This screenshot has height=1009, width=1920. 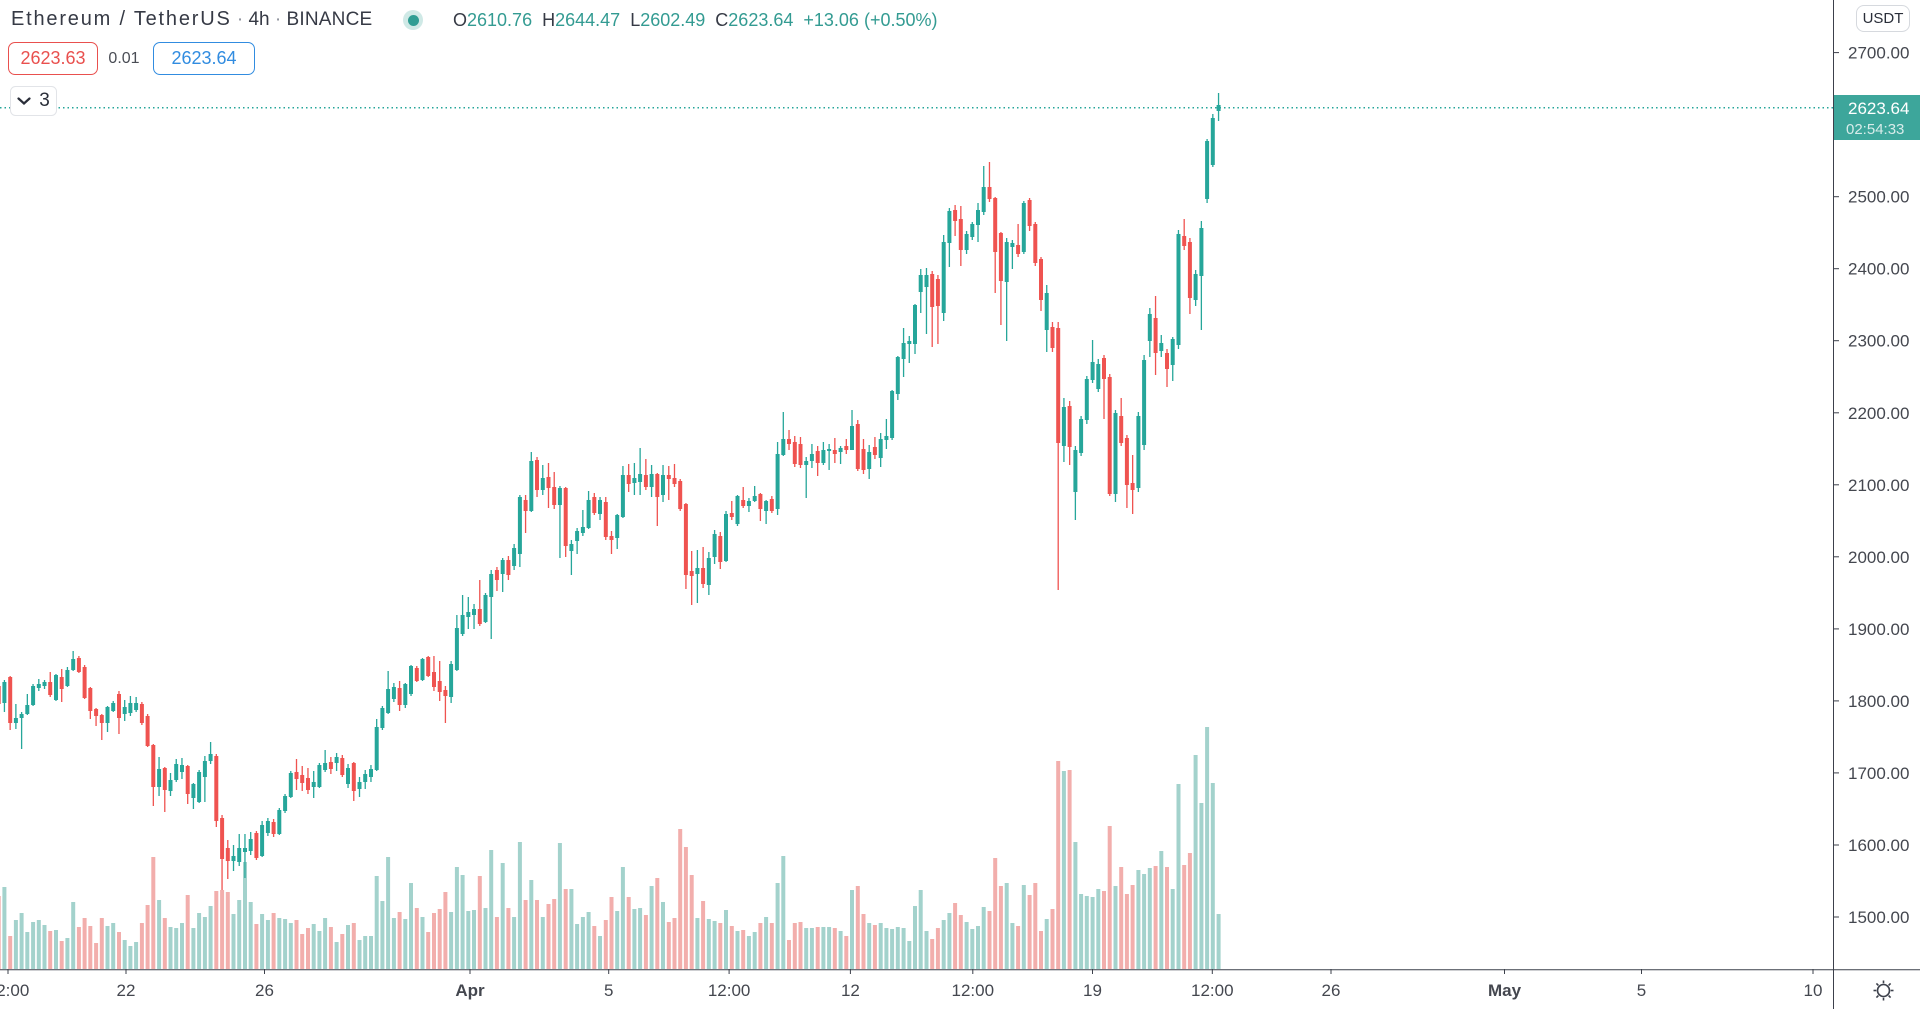 What do you see at coordinates (1875, 129) in the screenshot?
I see `svg-text: 02:54:33` at bounding box center [1875, 129].